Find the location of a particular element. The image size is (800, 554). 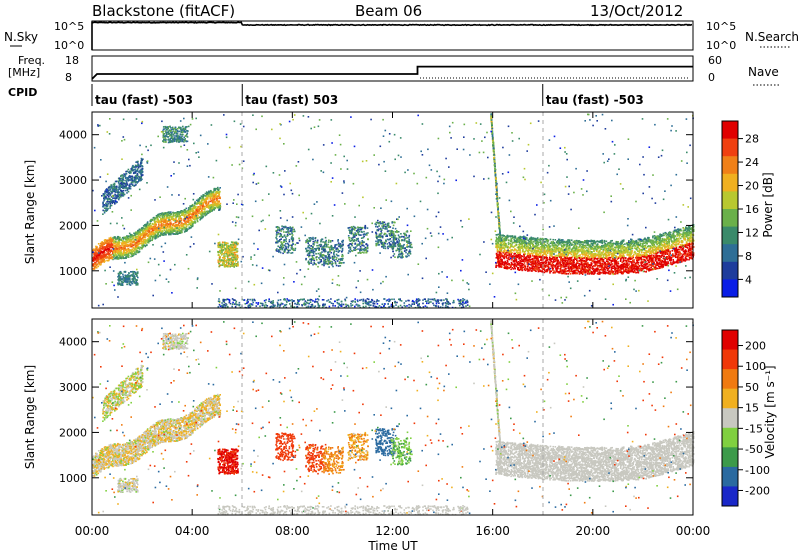

nave-label: Nave is located at coordinates (763, 72).